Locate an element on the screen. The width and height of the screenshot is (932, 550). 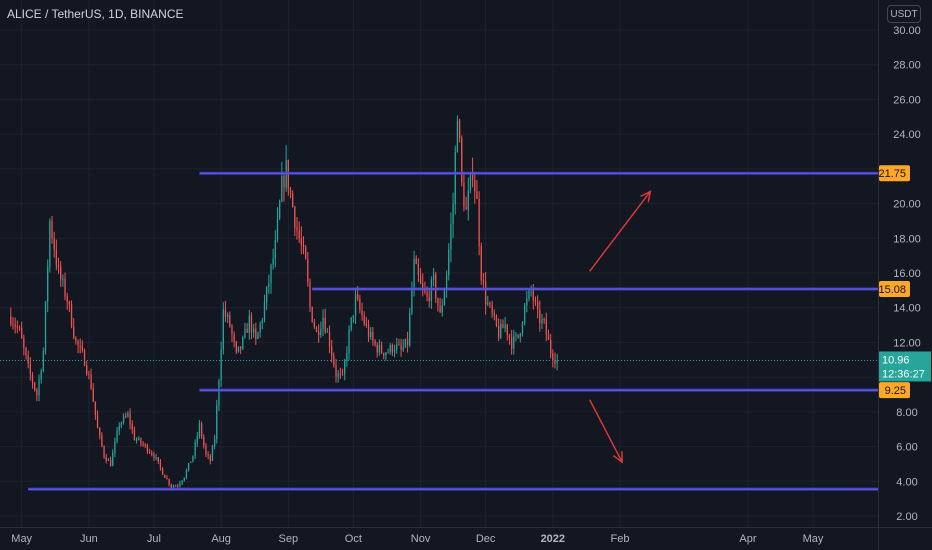
x-tick-label: Jun is located at coordinates (89, 539).